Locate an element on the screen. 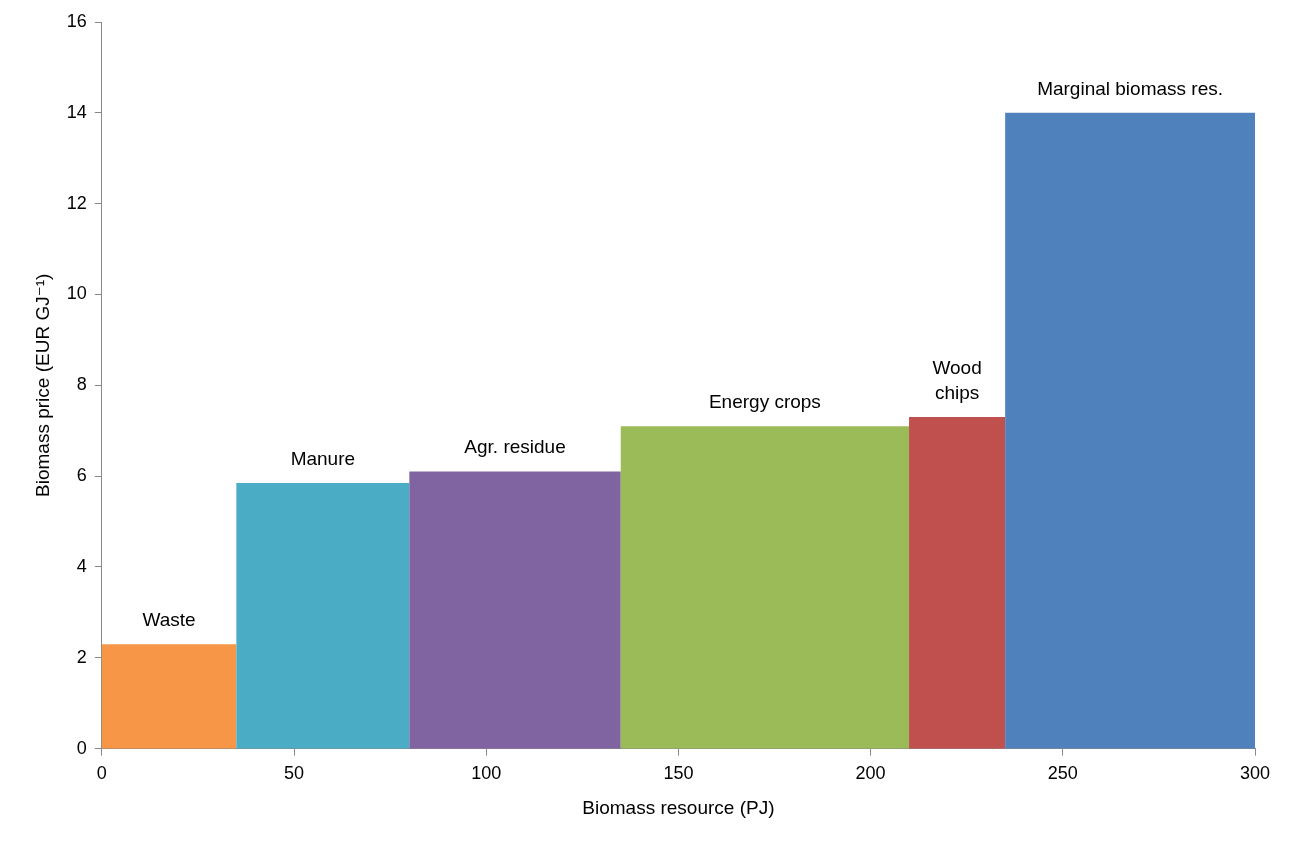  x-axis-title: Biomass resource (PJ) is located at coordinates (678, 807).